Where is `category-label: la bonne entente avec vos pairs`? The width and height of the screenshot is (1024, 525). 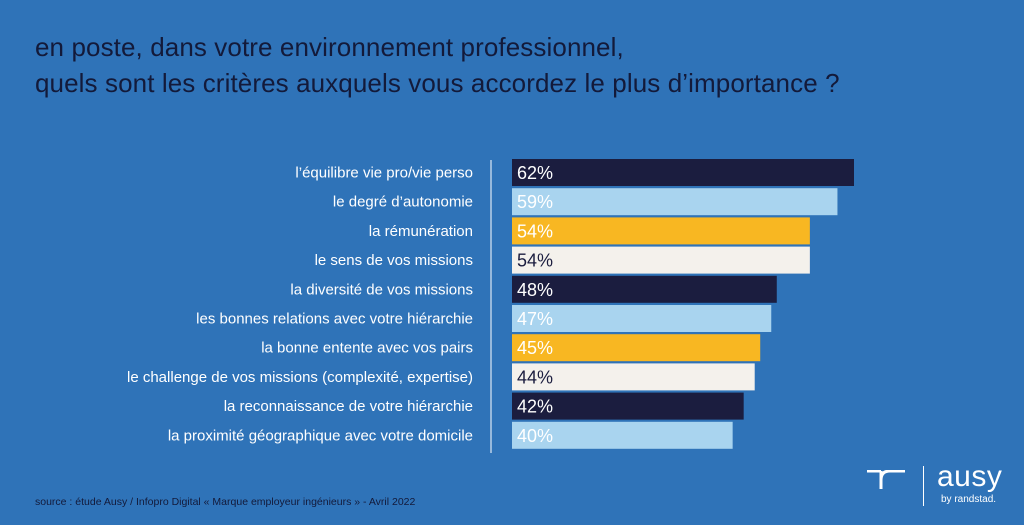 category-label: la bonne entente avec vos pairs is located at coordinates (367, 348).